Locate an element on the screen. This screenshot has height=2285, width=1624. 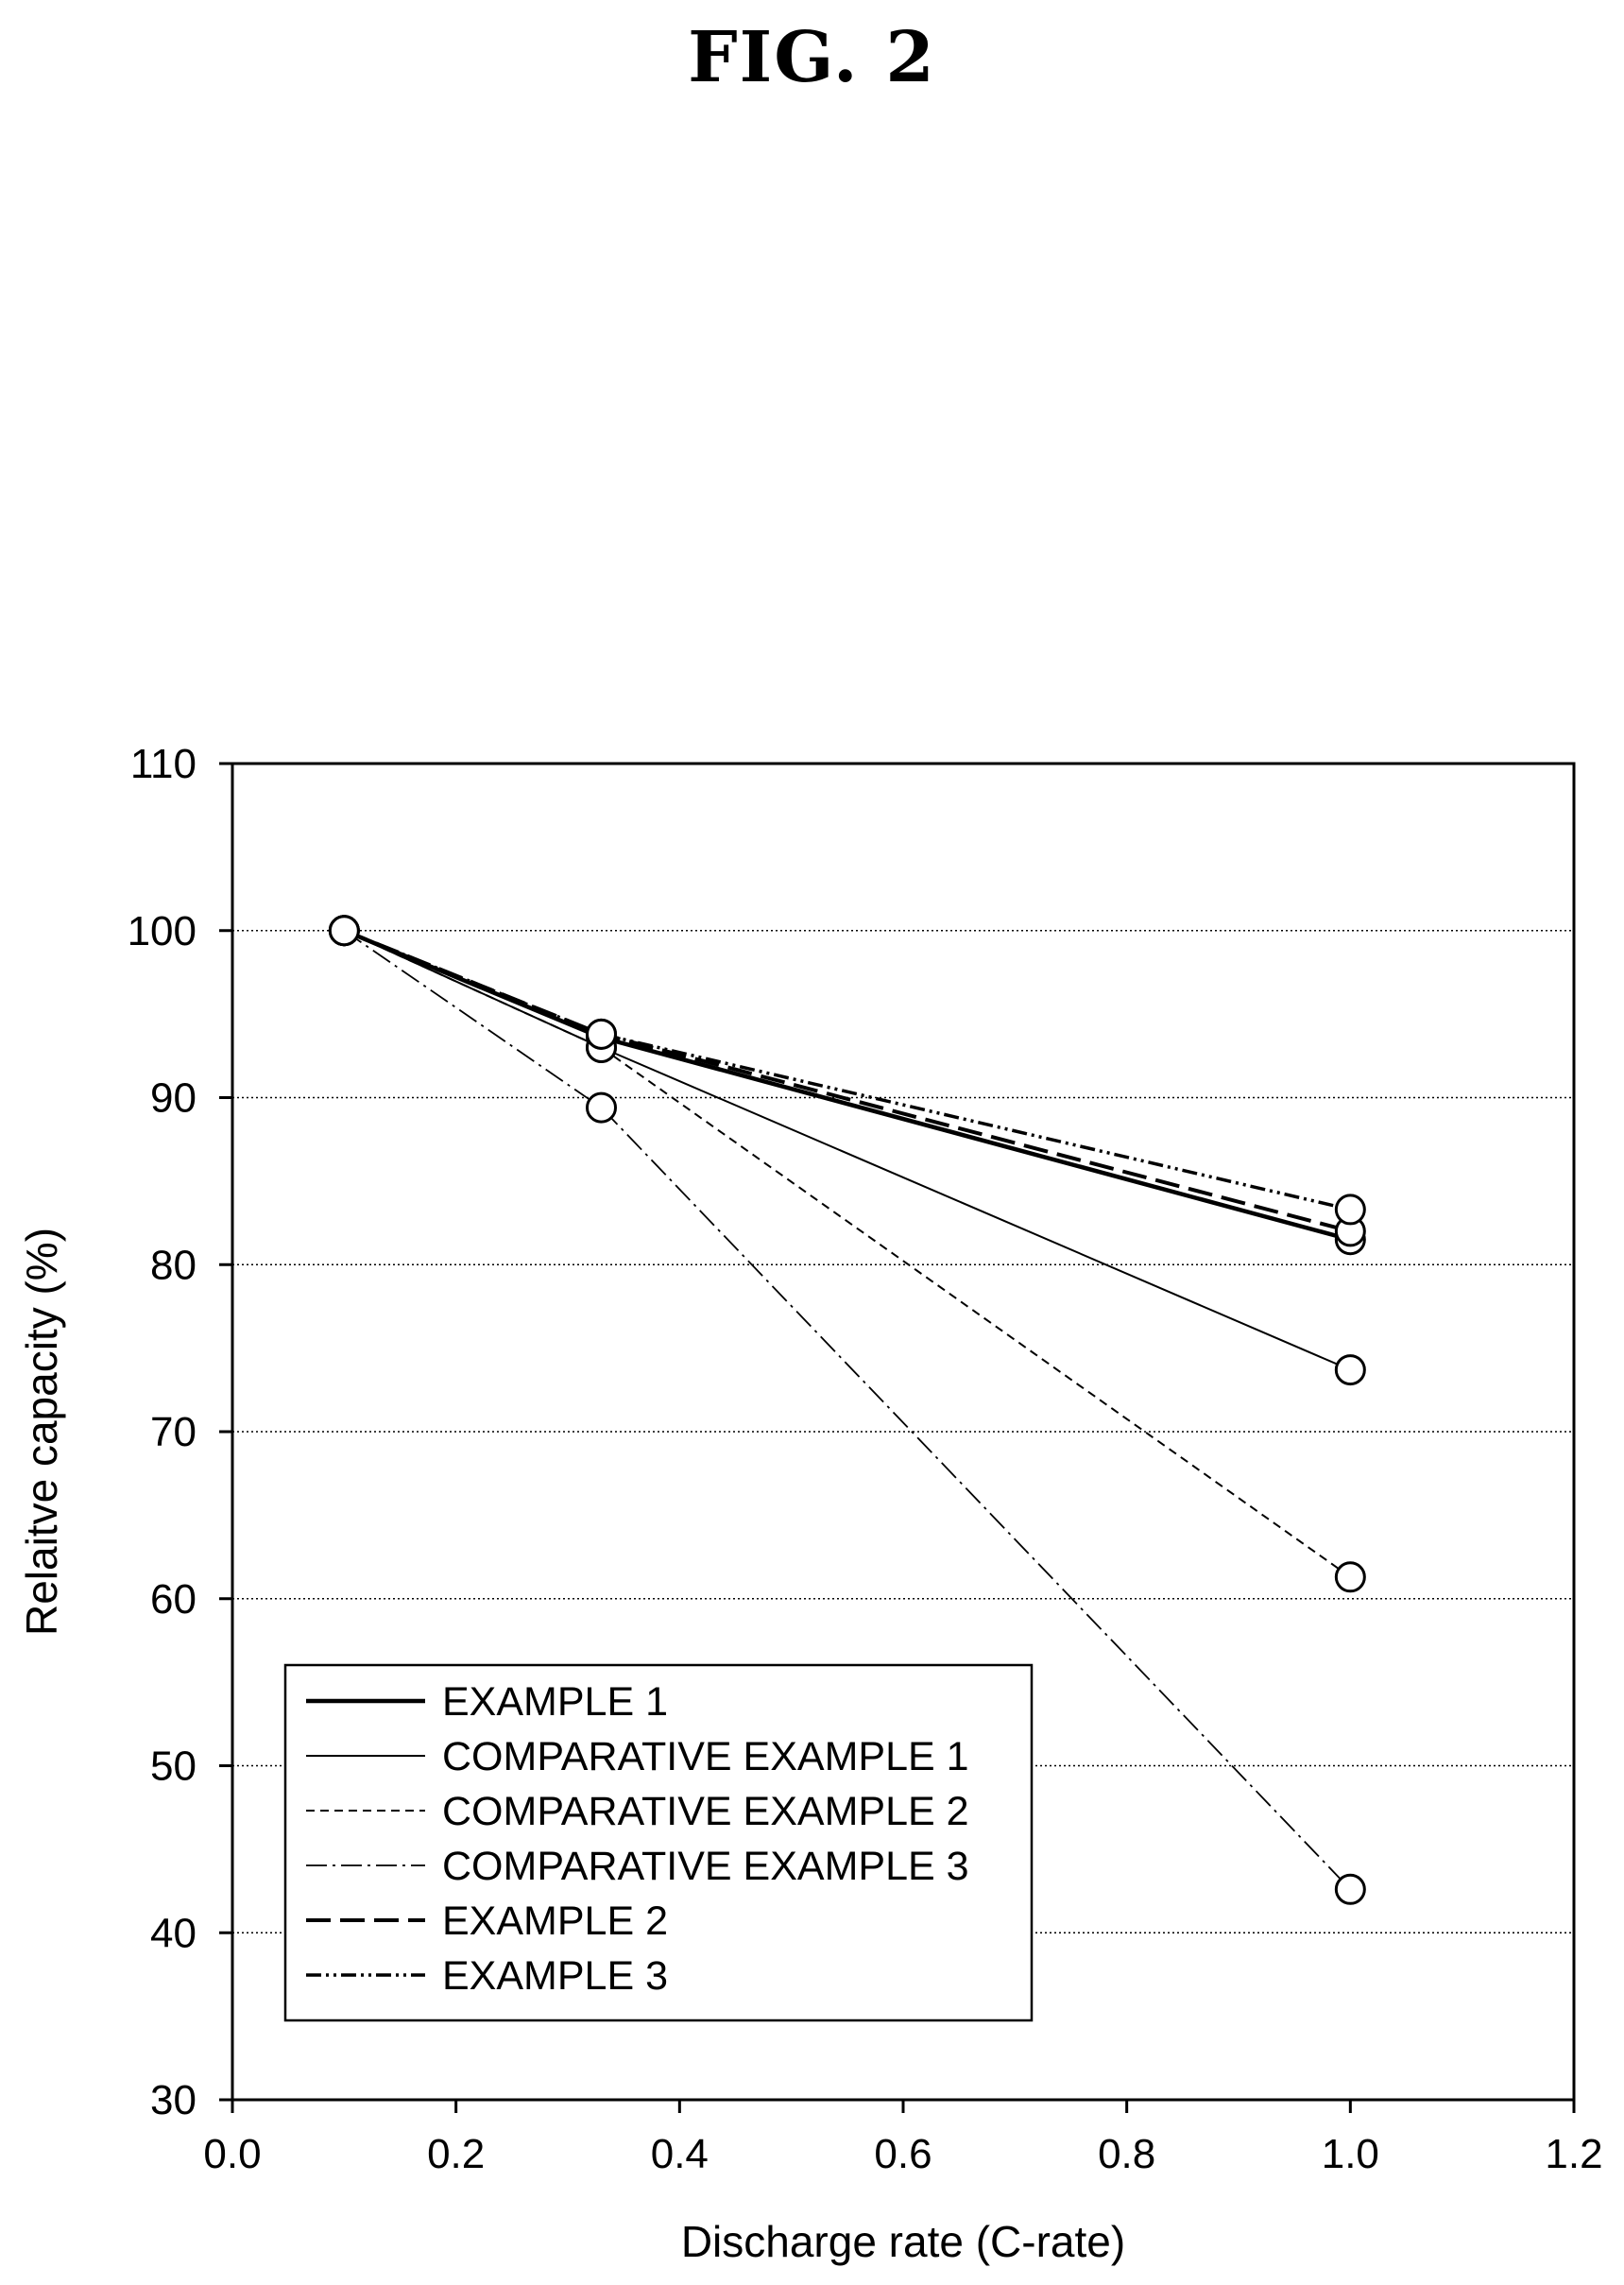
legend-label-4: COMPARATIVE EXAMPLE 3 is located at coordinates (705, 1866).